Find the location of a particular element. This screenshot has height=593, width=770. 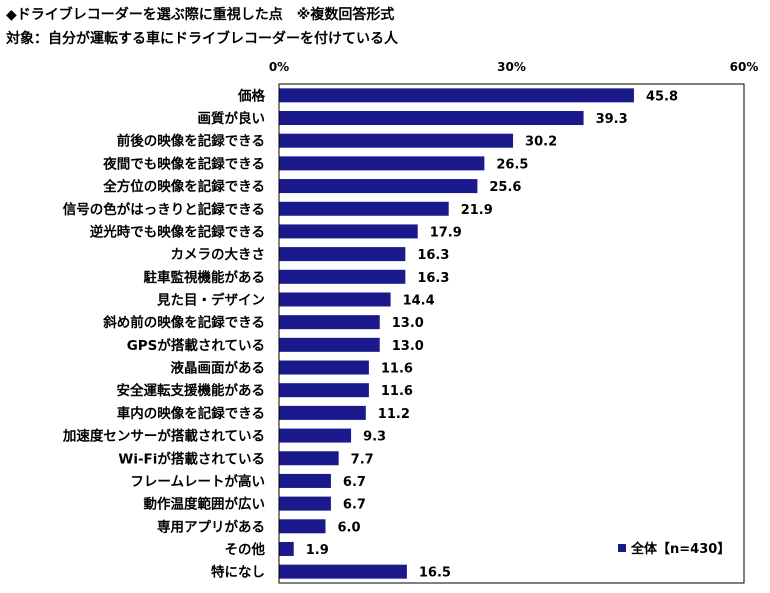

chart-title: ◆ドライブレコーダーを選ぶ際に重視した点 ※複数回答形式 is located at coordinates (200, 15).